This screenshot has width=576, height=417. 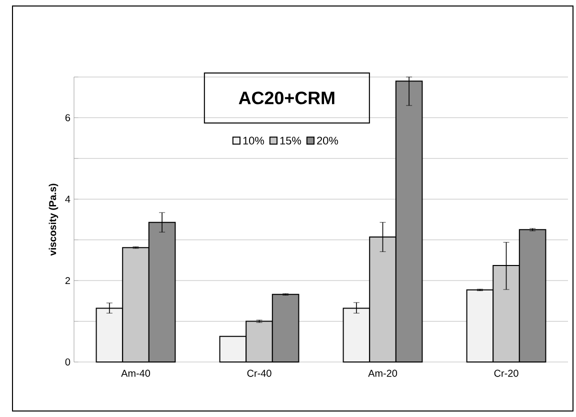 What do you see at coordinates (327, 140) in the screenshot?
I see `legend-label: 20%` at bounding box center [327, 140].